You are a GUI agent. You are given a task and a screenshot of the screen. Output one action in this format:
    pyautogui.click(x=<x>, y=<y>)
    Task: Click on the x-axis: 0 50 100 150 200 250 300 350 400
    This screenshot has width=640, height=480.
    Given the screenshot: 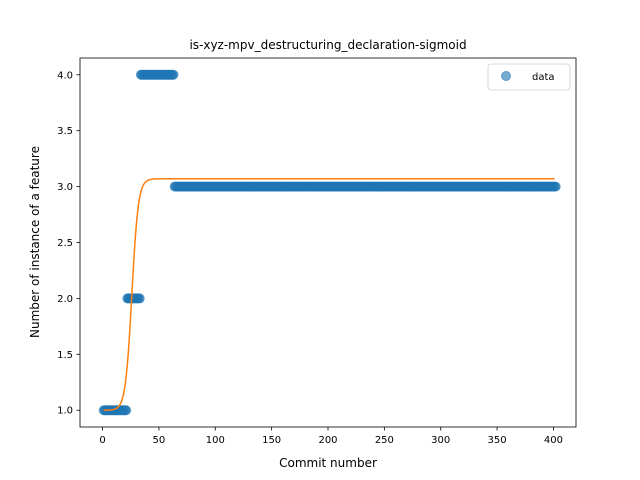 What is the action you would take?
    pyautogui.click(x=331, y=436)
    